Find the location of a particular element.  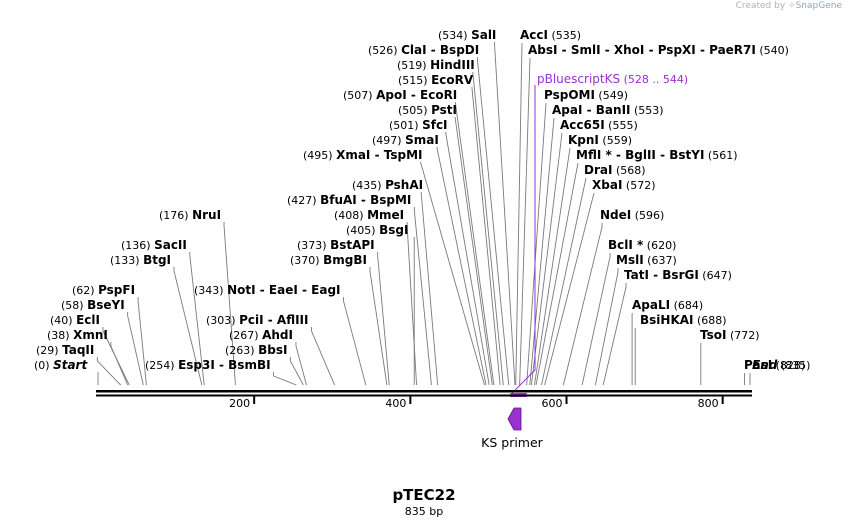

leader-line-bseyi is located at coordinates (135, 349).